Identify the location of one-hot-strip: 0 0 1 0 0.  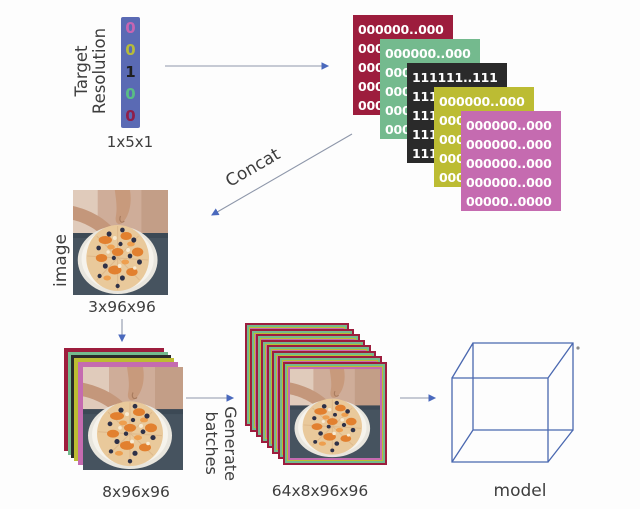
(130, 72).